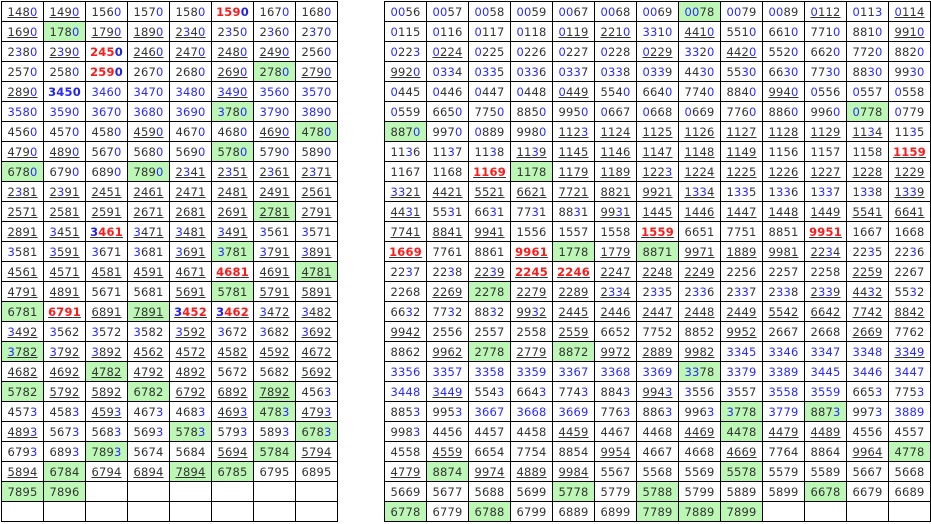  Describe the element at coordinates (190, 271) in the screenshot. I see `number-cell: 4671` at that location.